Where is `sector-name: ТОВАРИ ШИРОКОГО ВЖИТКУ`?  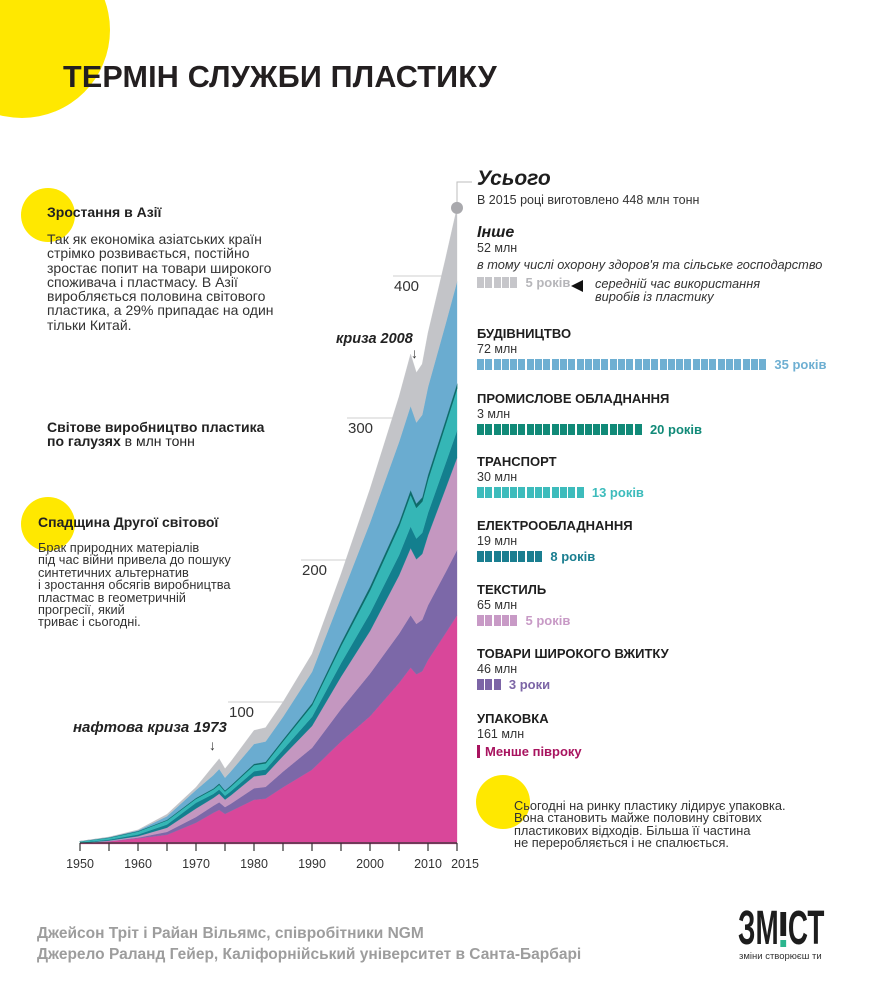
sector-name: ТОВАРИ ШИРОКОГО ВЖИТКУ is located at coordinates (573, 653).